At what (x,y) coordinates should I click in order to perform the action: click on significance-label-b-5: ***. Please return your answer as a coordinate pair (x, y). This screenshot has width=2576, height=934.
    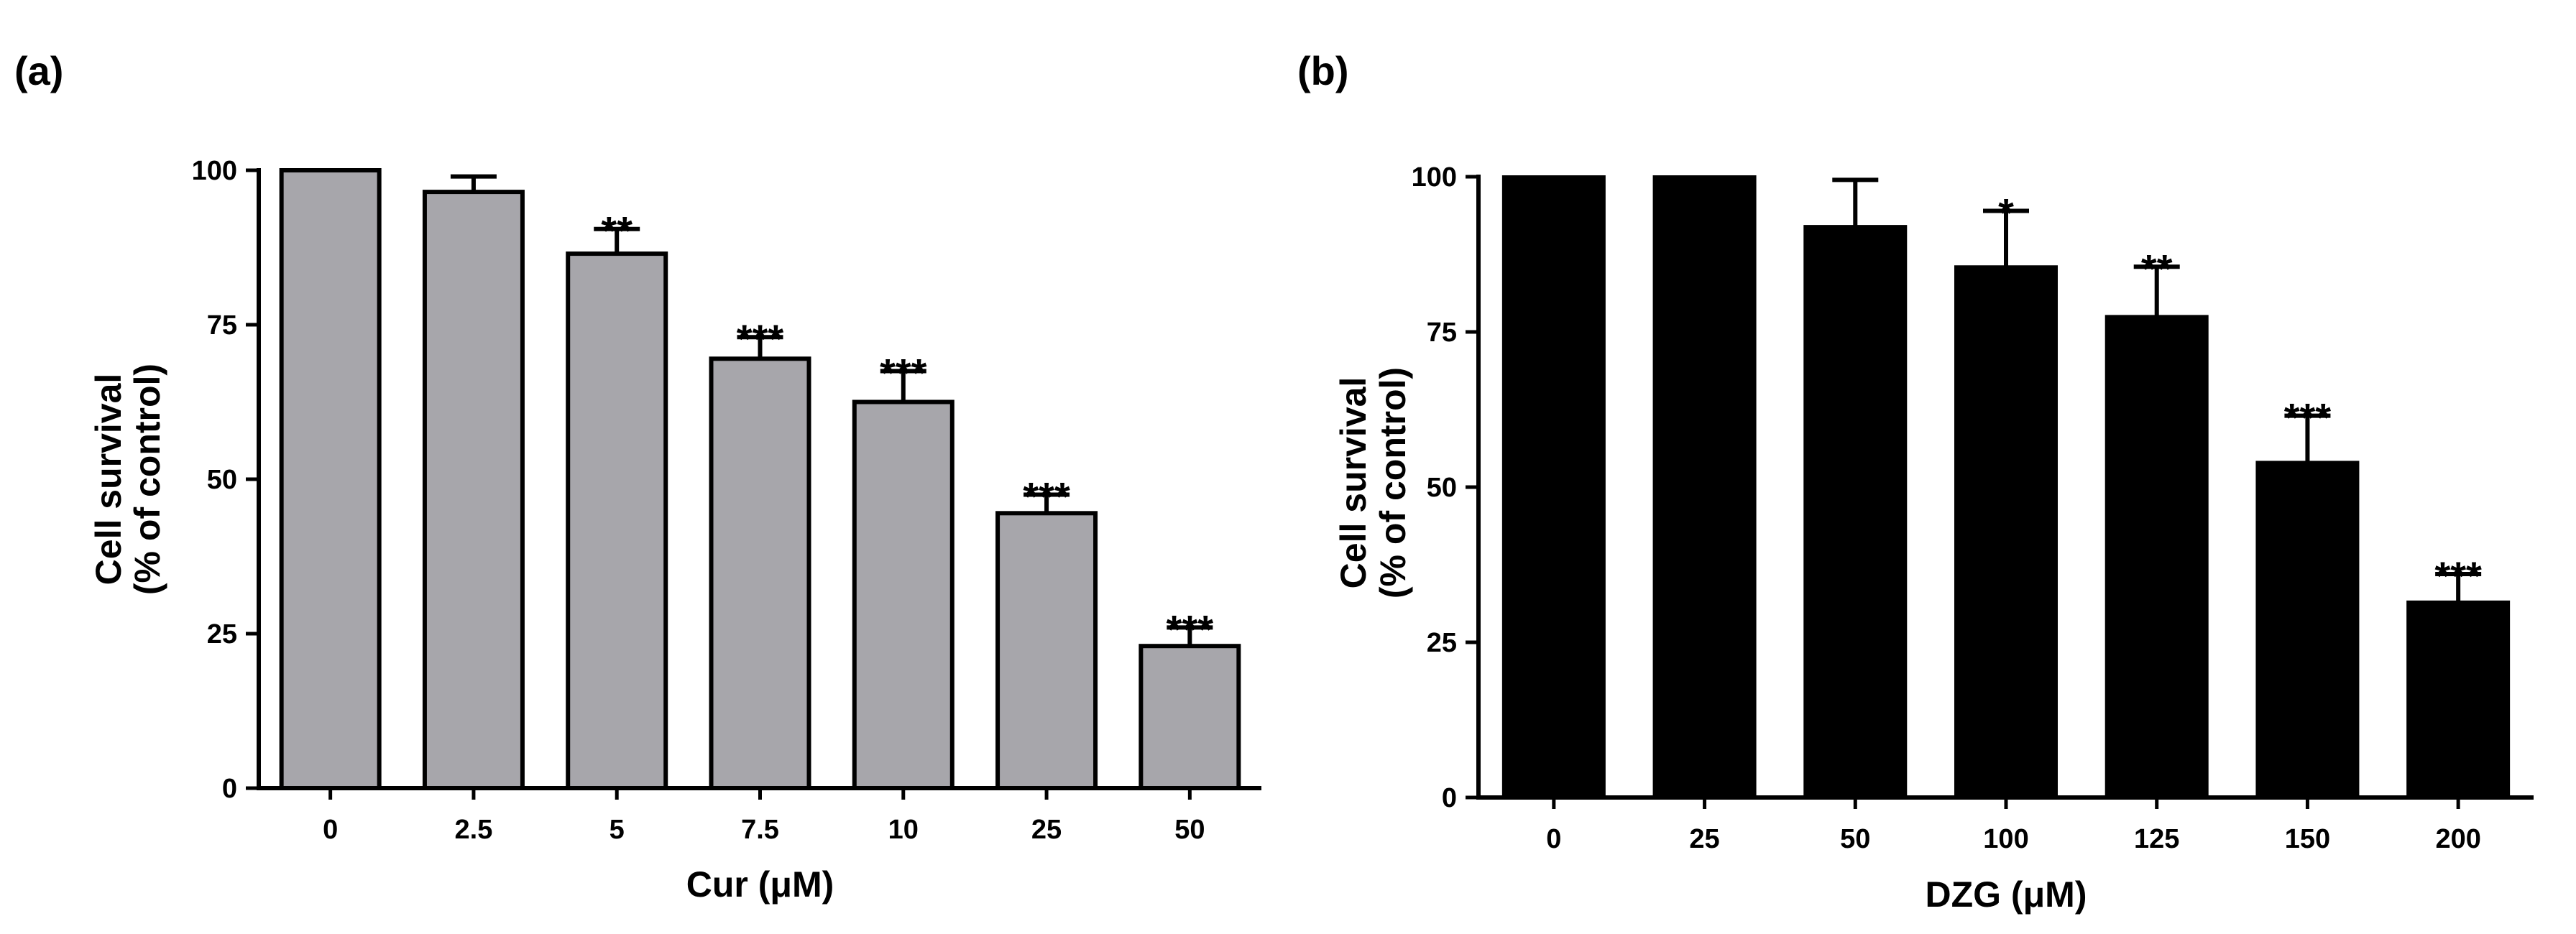
    Looking at the image, I should click on (2308, 417).